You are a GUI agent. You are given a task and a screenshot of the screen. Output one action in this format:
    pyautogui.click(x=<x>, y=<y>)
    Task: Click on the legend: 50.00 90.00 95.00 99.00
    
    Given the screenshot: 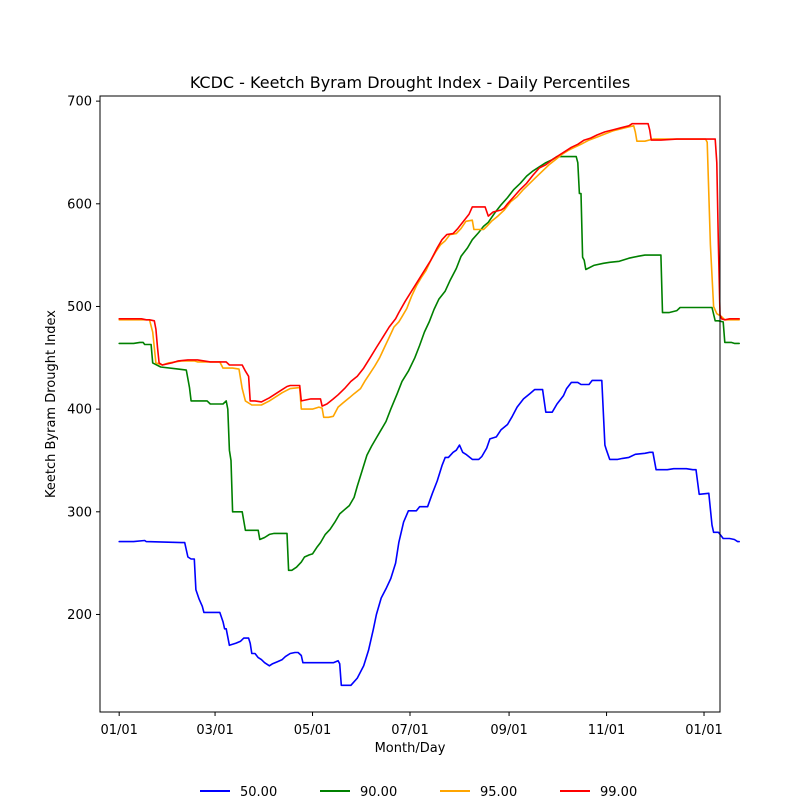 What is the action you would take?
    pyautogui.click(x=418, y=792)
    